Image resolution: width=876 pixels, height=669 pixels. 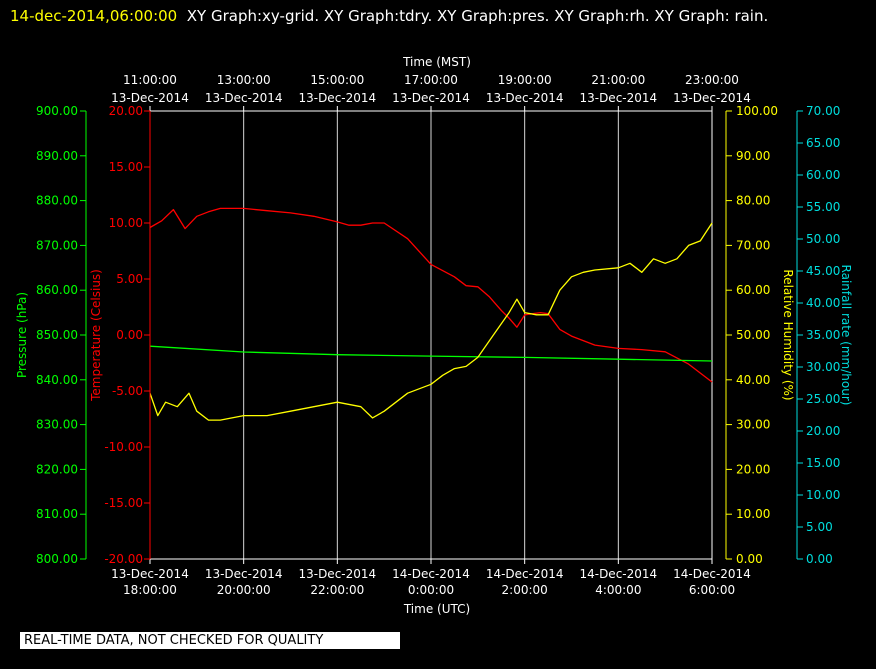 What do you see at coordinates (823, 463) in the screenshot?
I see `rainfall-tick-label: 15.00` at bounding box center [823, 463].